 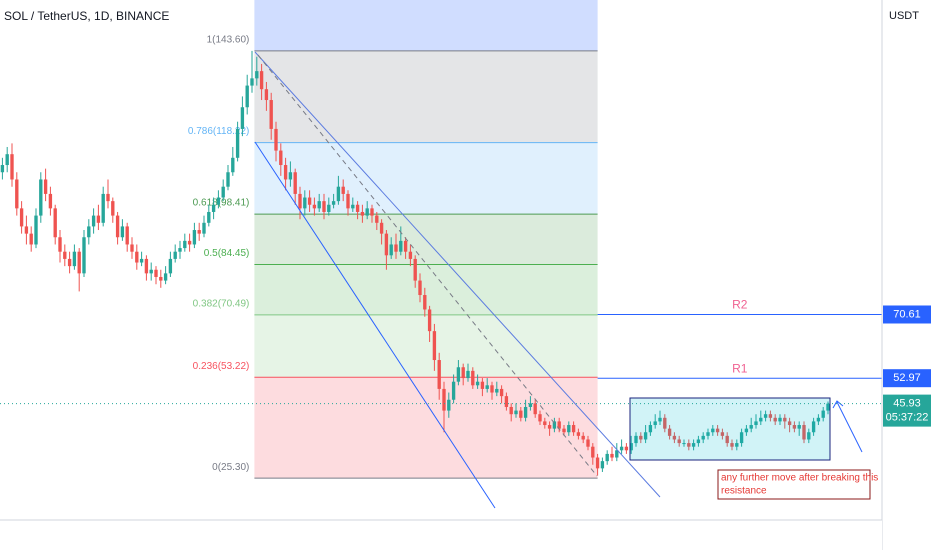 What do you see at coordinates (221, 304) in the screenshot?
I see `fib-label: 0.382(70.49)` at bounding box center [221, 304].